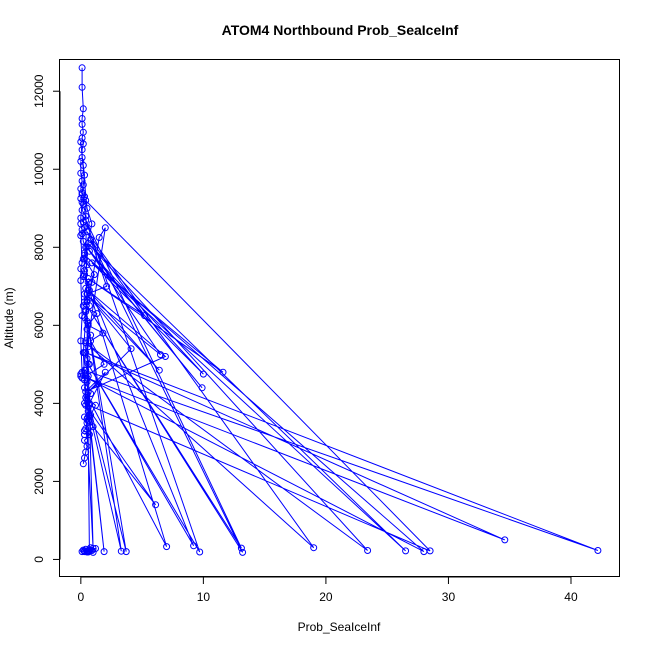  Describe the element at coordinates (571, 597) in the screenshot. I see `x-tick-label: 40` at that location.